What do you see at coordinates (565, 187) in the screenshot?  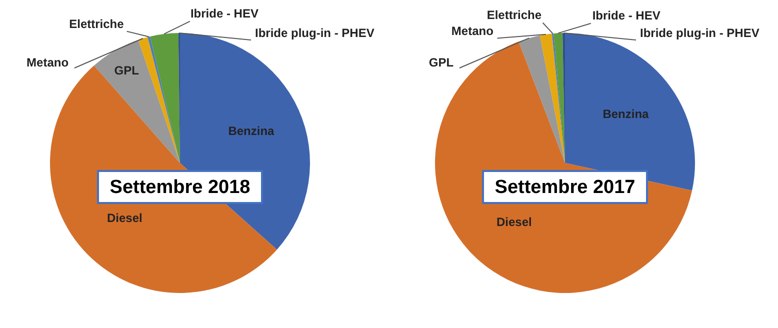 I see `text: Settembre 2017` at bounding box center [565, 187].